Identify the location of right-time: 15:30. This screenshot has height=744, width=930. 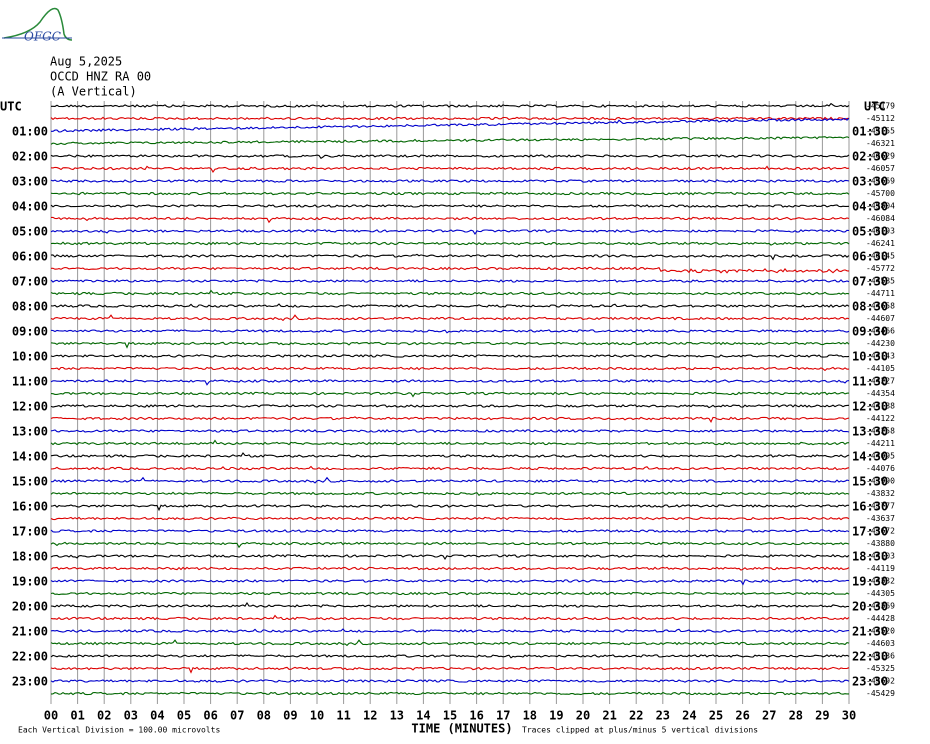
(870, 482).